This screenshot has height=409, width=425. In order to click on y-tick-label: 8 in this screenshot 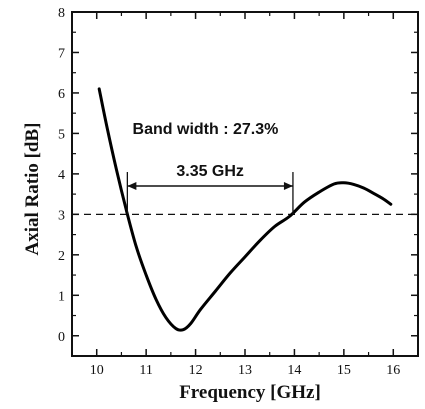, I will do `click(61, 13)`.